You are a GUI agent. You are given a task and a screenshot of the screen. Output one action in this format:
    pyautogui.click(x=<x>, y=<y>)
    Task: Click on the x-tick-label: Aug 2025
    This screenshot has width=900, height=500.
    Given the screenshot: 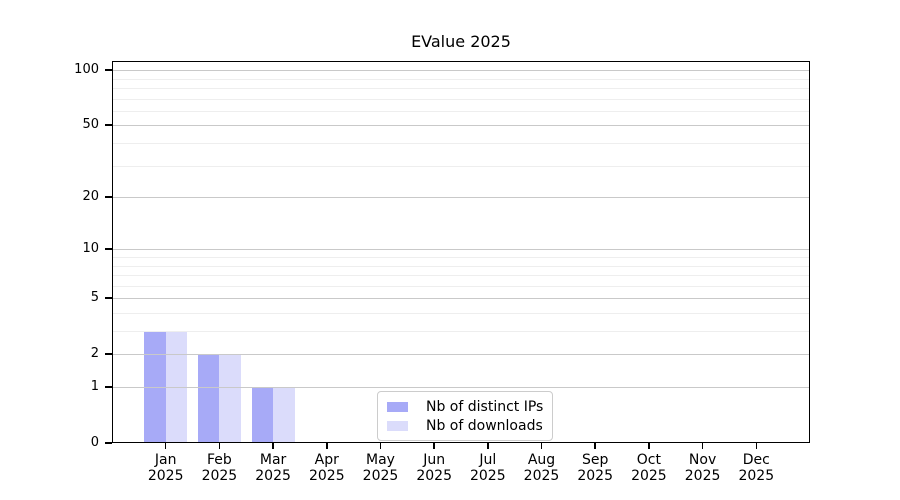 What is the action you would take?
    pyautogui.click(x=542, y=468)
    